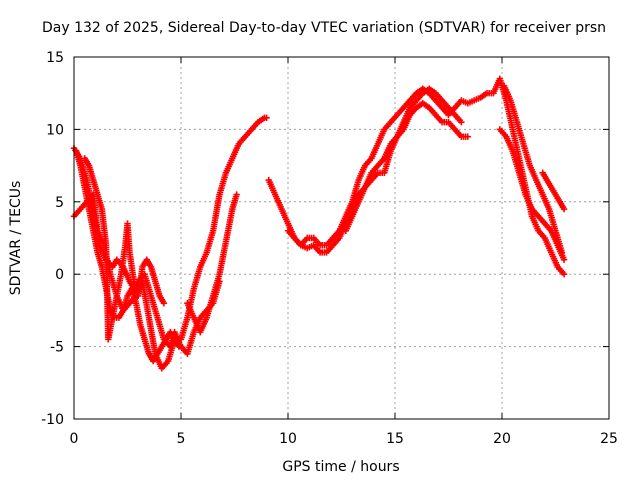  Describe the element at coordinates (395, 439) in the screenshot. I see `x-tick-label: 15` at that location.